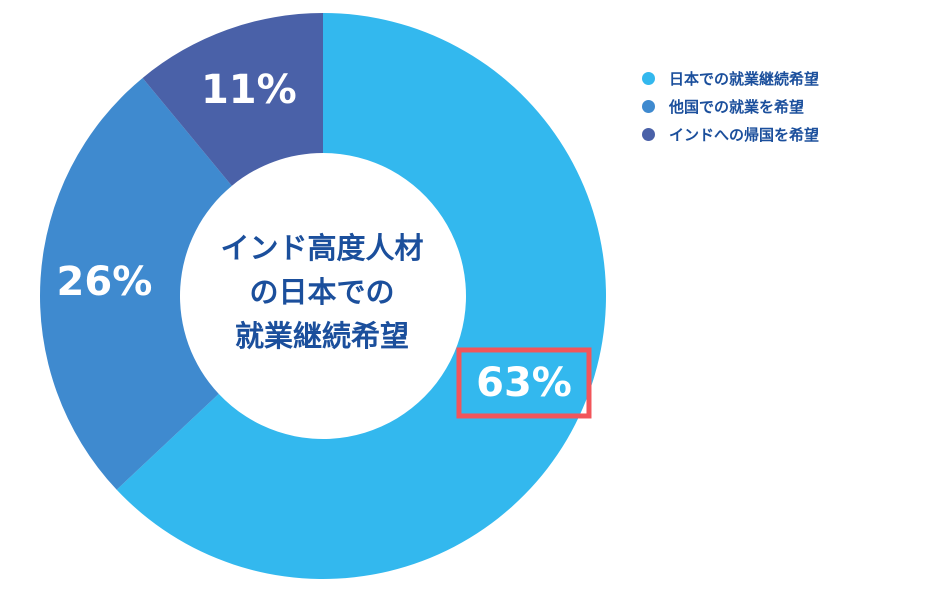  Describe the element at coordinates (648, 78) in the screenshot. I see `legend-marker-japan` at that location.